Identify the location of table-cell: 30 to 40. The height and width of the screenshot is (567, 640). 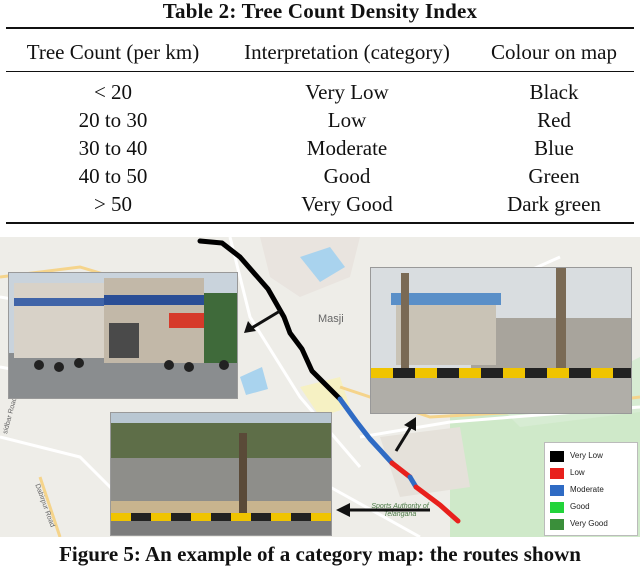
(113, 148).